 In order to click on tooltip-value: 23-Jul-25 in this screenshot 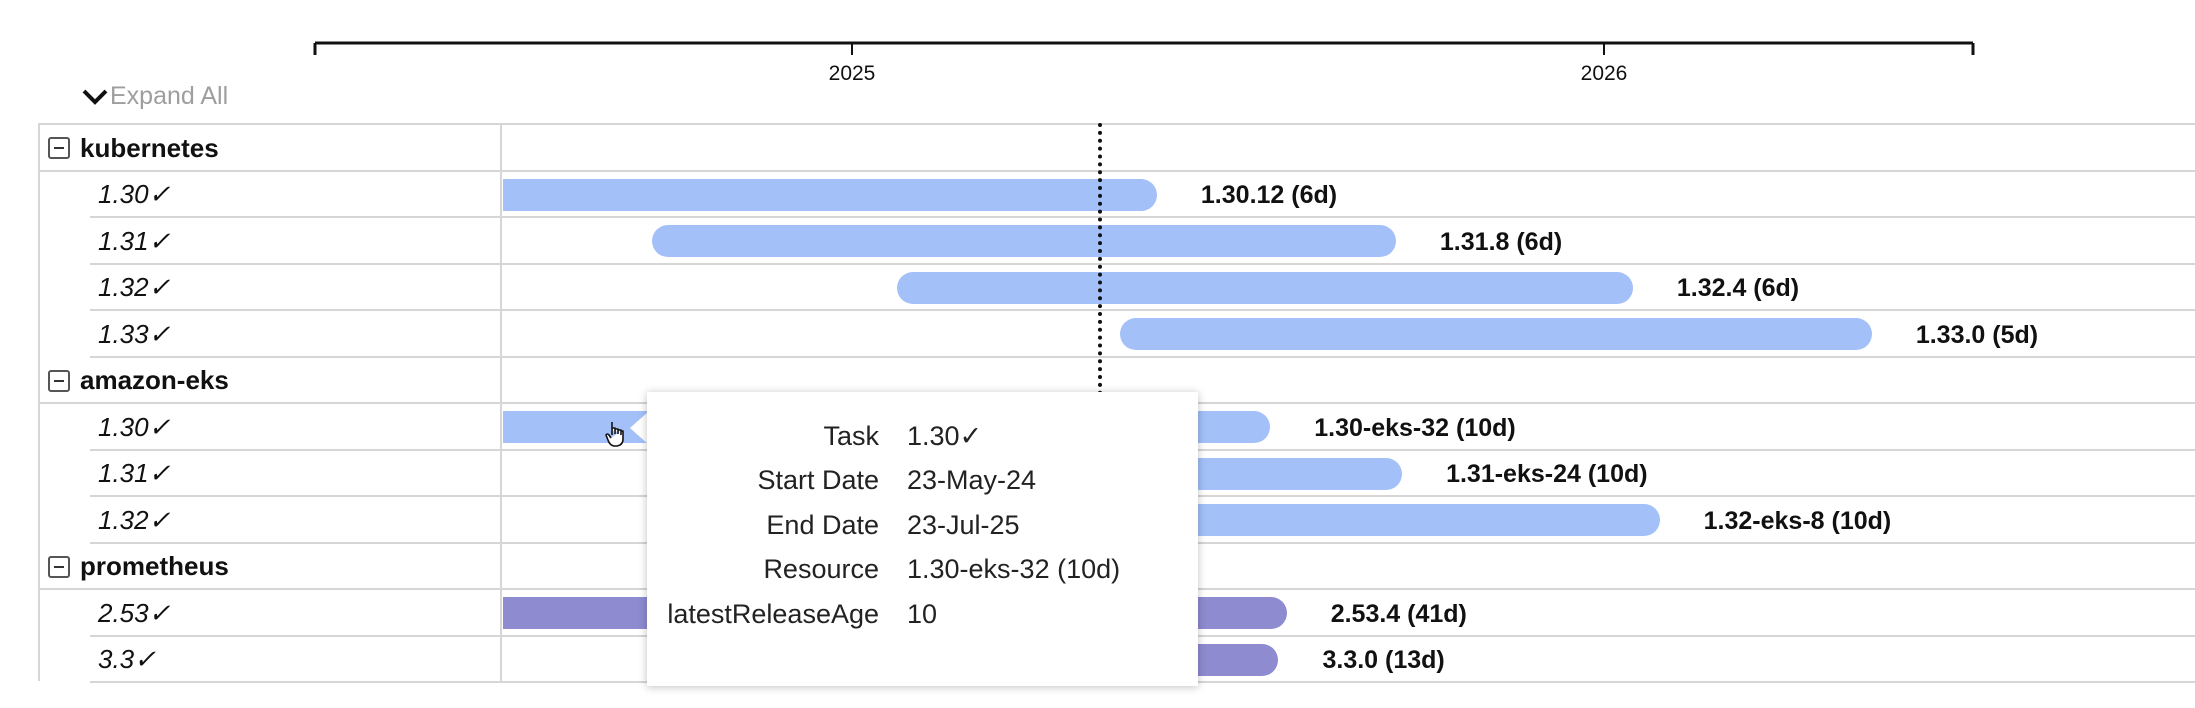, I will do `click(963, 524)`.